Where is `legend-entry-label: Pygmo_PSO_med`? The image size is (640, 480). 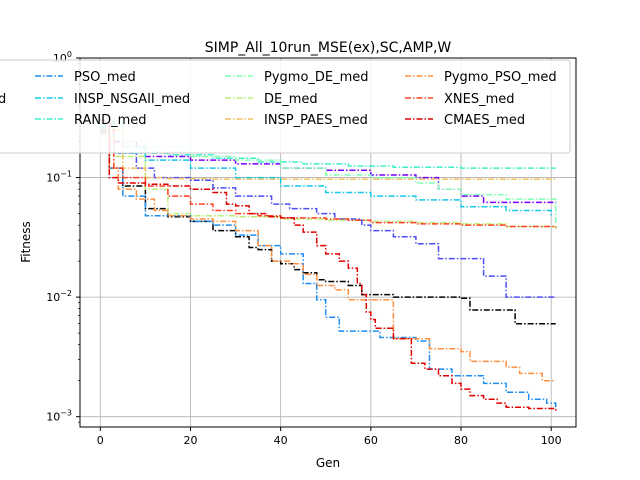
legend-entry-label: Pygmo_PSO_med is located at coordinates (500, 77).